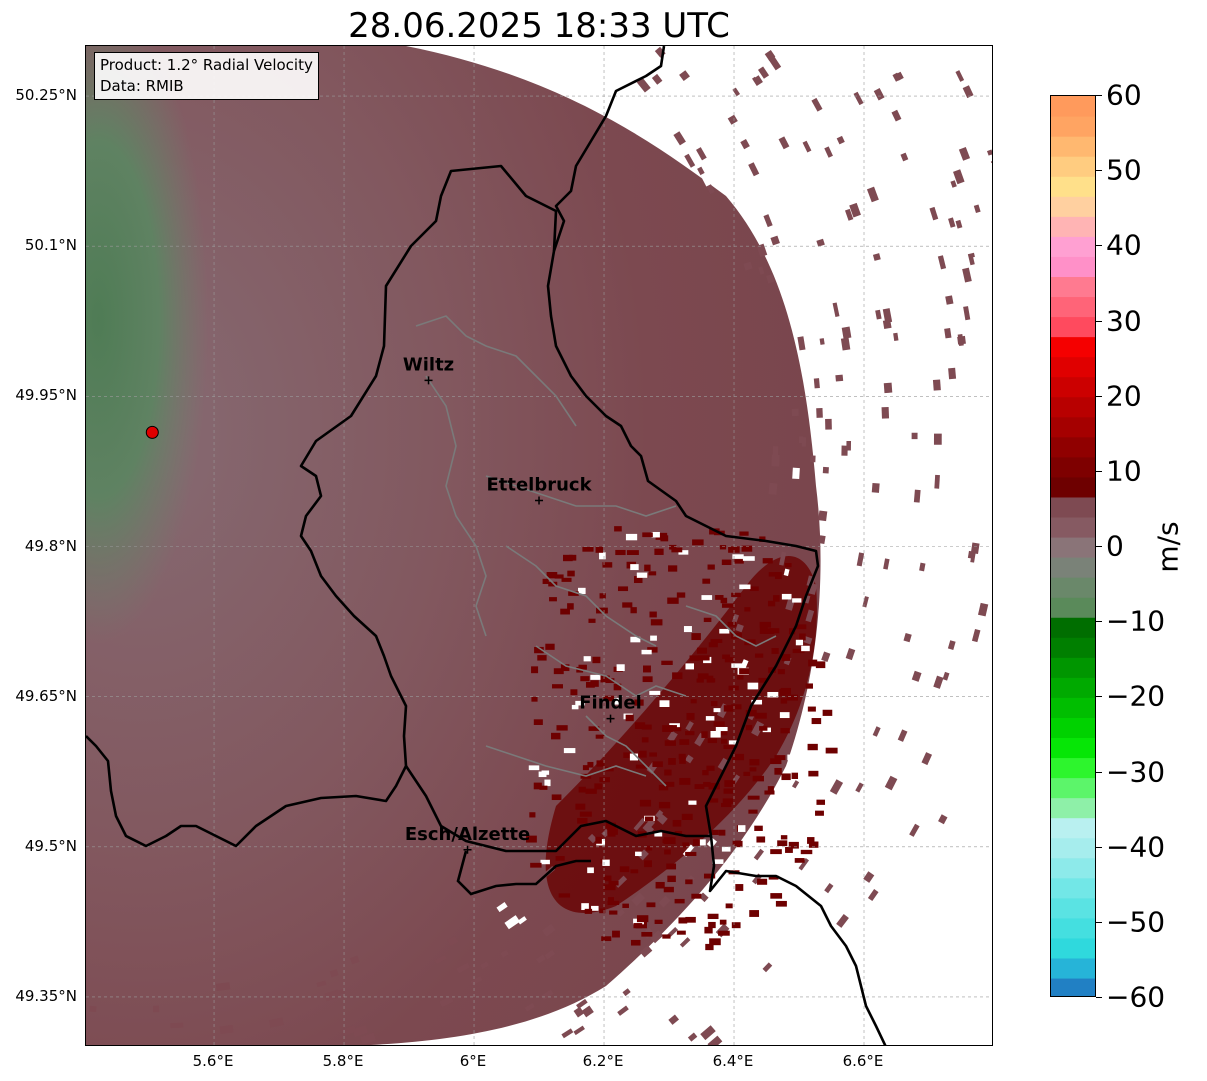  Describe the element at coordinates (1124, 170) in the screenshot. I see `colorbar-tick-label: 50` at that location.